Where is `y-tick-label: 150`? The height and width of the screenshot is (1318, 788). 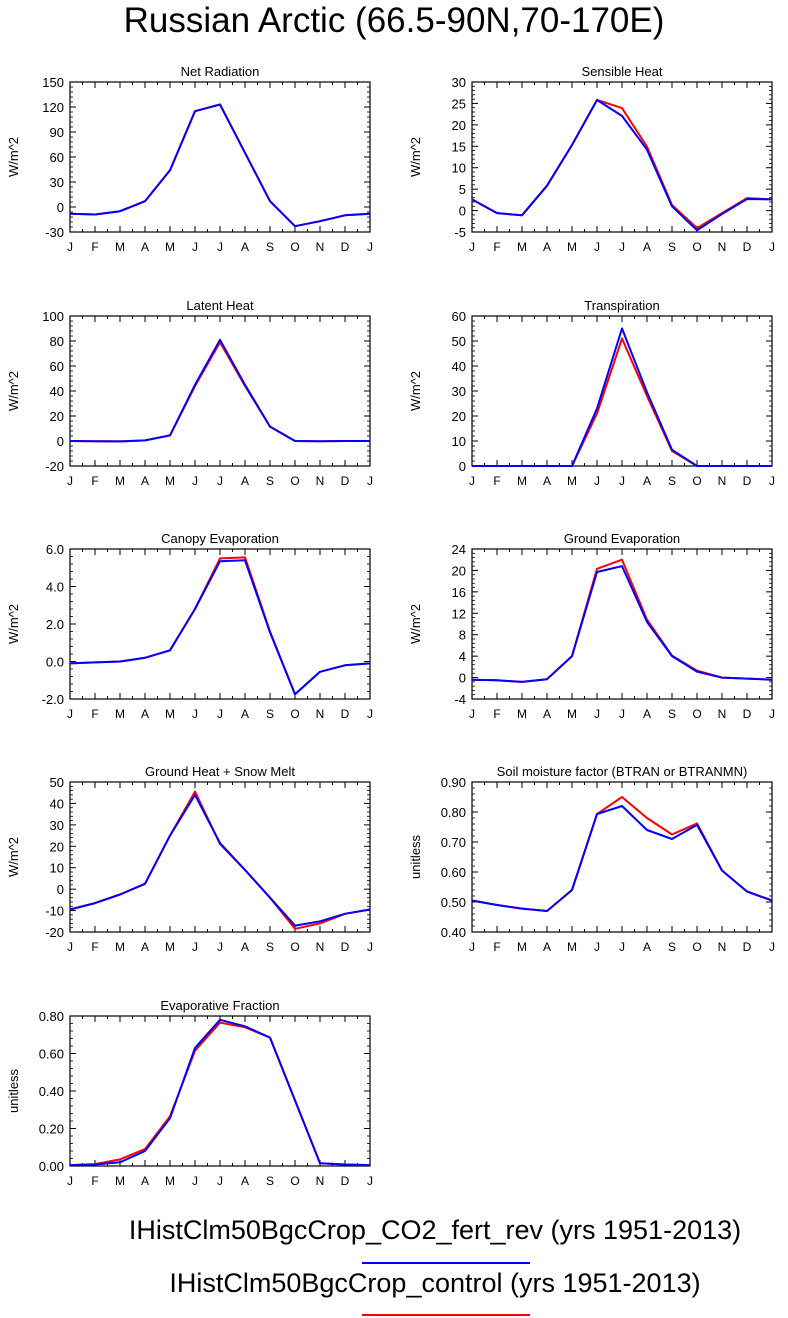 y-tick-label: 150 is located at coordinates (53, 82).